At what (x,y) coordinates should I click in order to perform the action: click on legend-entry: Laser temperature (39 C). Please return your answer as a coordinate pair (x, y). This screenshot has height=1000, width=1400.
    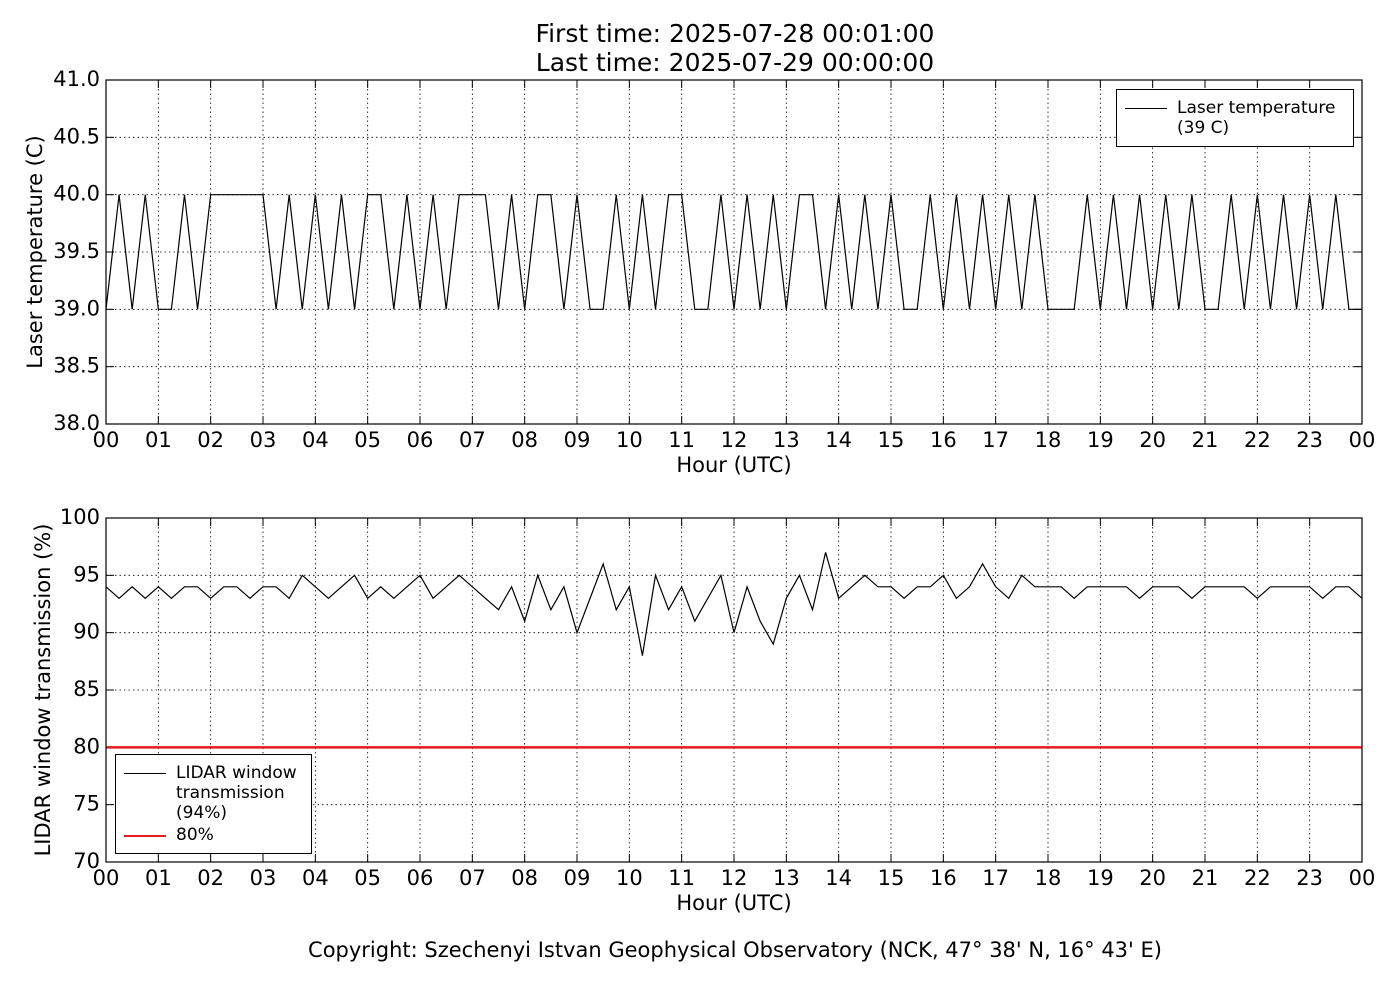
    Looking at the image, I should click on (1235, 118).